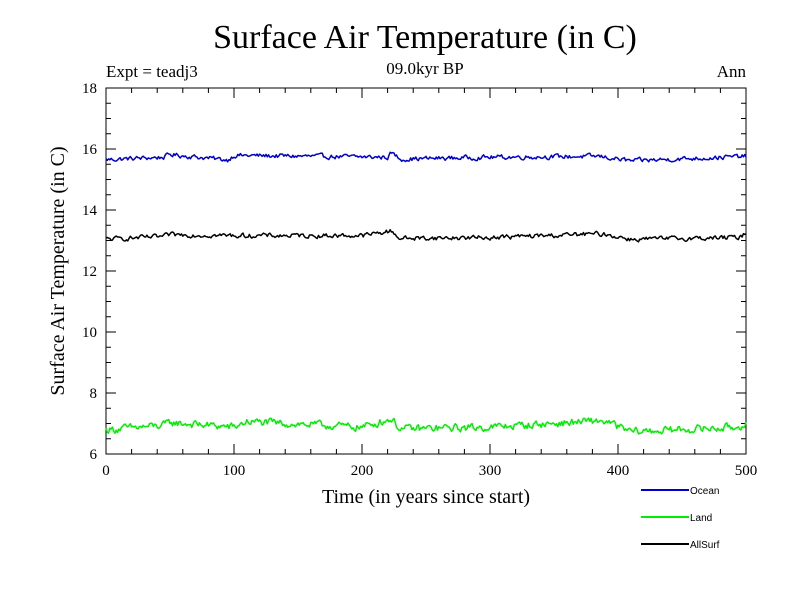 The height and width of the screenshot is (600, 800). Describe the element at coordinates (426, 426) in the screenshot. I see `series-line-land` at that location.